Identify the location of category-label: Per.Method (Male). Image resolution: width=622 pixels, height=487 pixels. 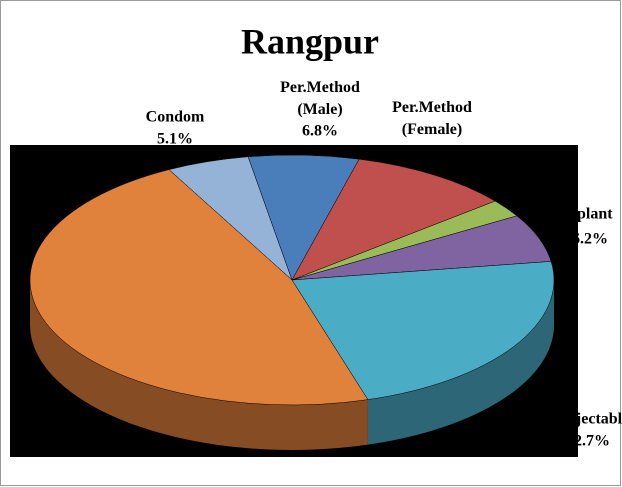
(320, 98).